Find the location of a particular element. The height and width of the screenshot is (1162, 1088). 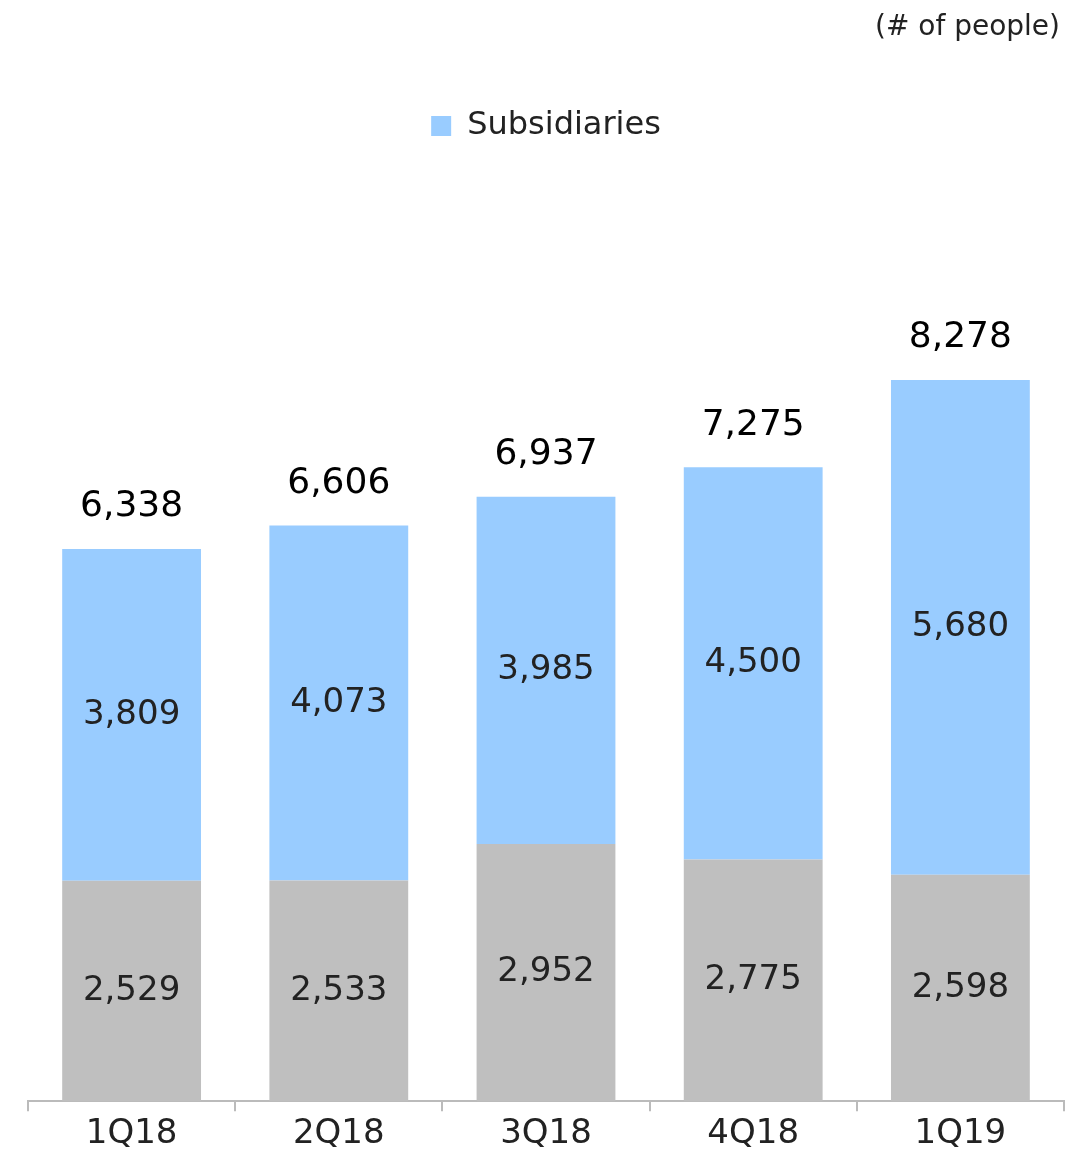

x-tick-label: 1Q18 is located at coordinates (131, 1131).